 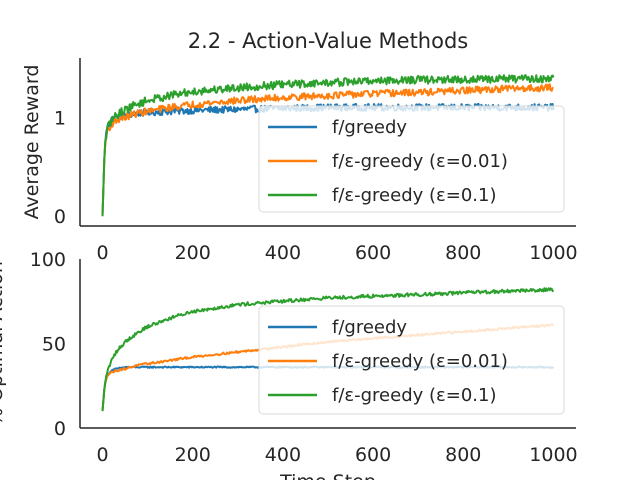 What do you see at coordinates (54, 345) in the screenshot?
I see `y-tick-label: 50` at bounding box center [54, 345].